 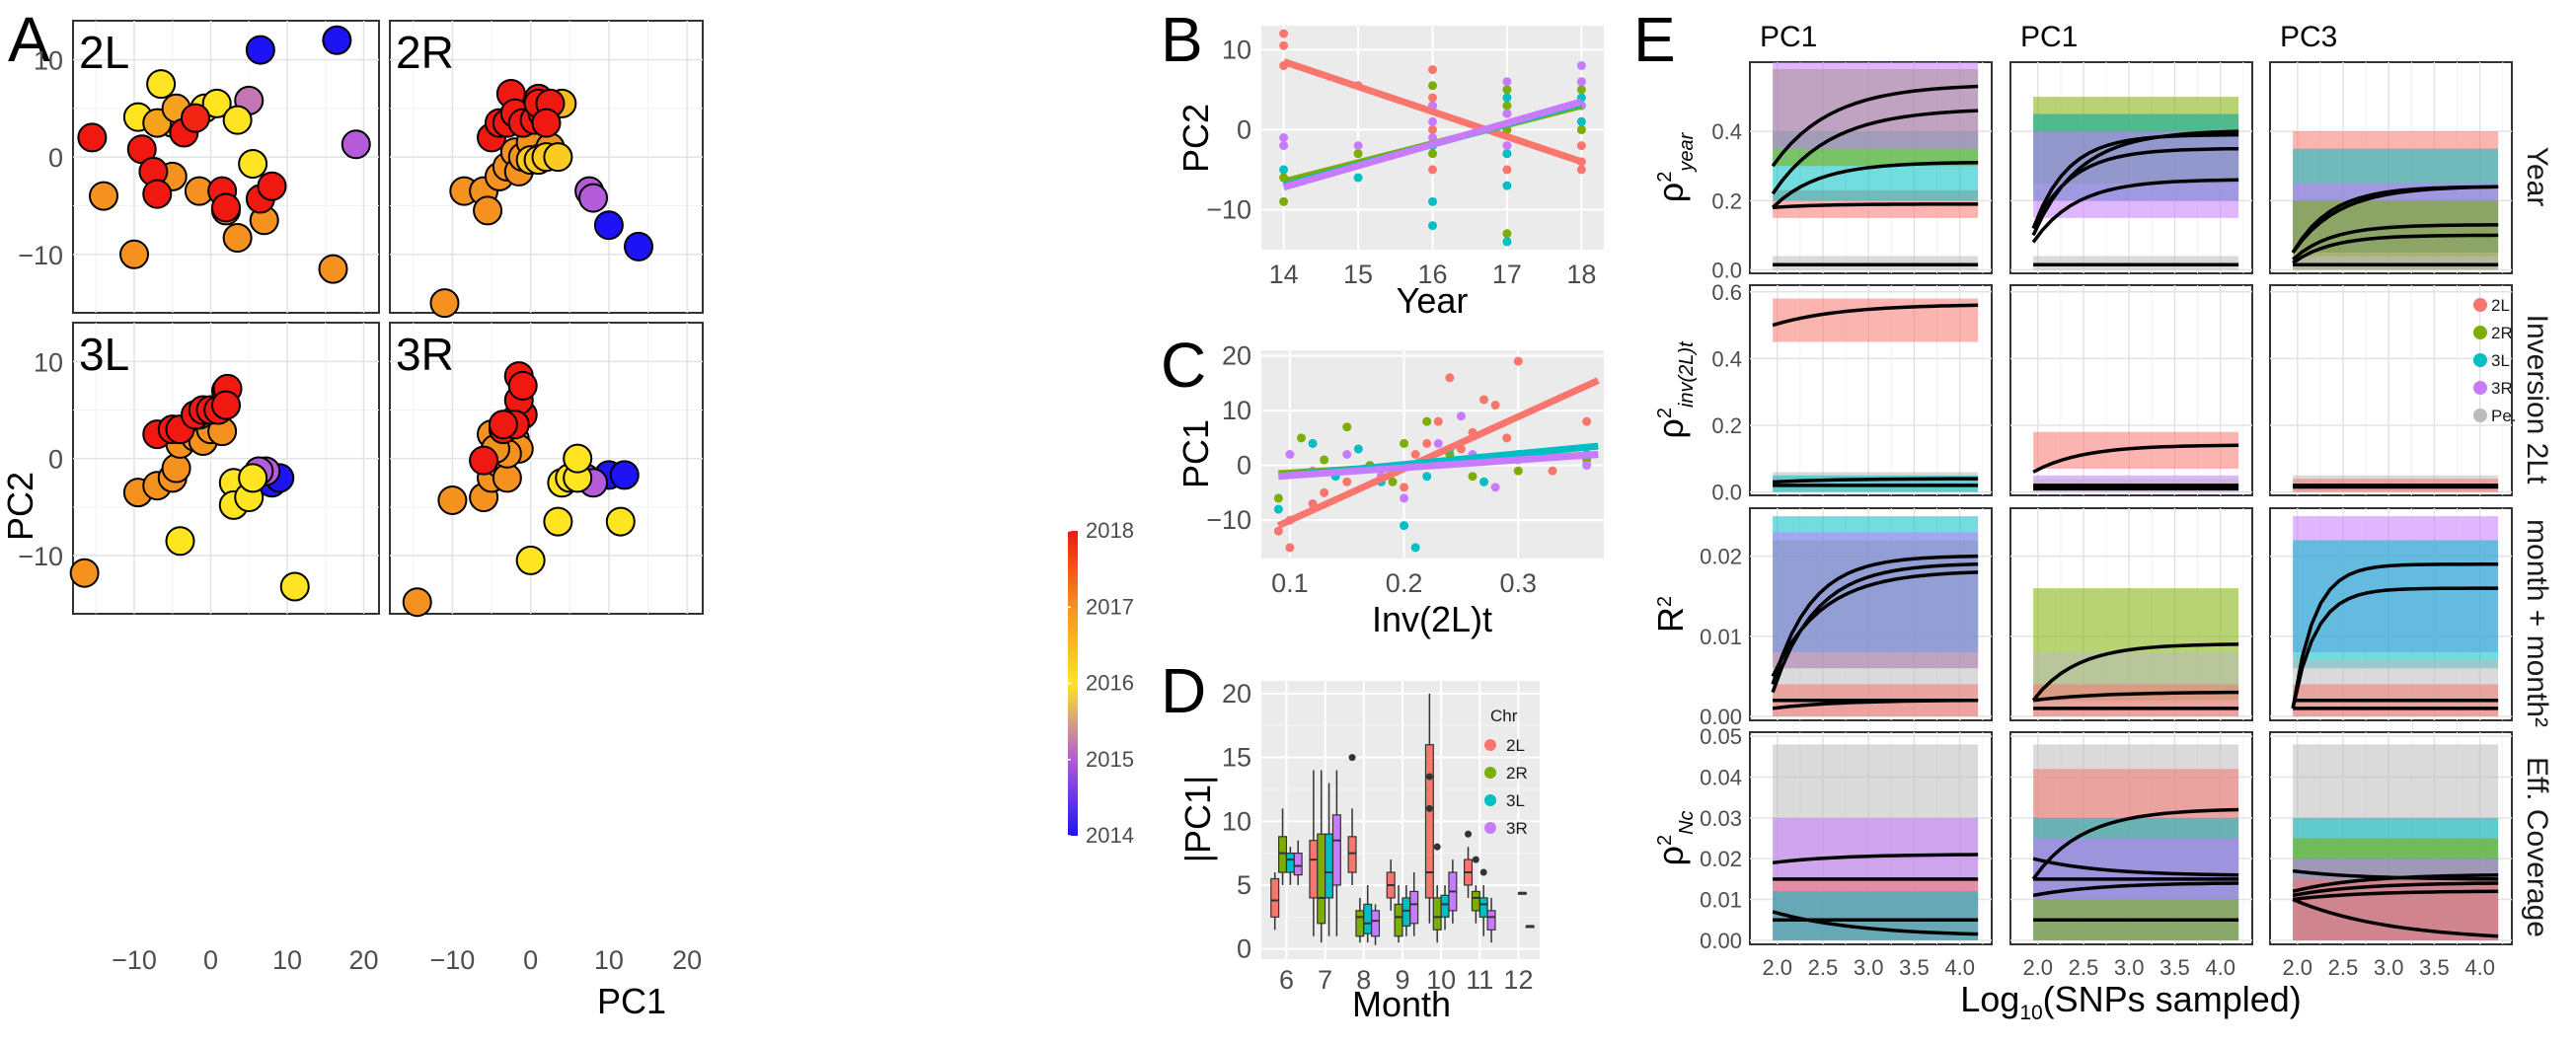 I want to click on ylabel-base: ρ, so click(x=1670, y=428).